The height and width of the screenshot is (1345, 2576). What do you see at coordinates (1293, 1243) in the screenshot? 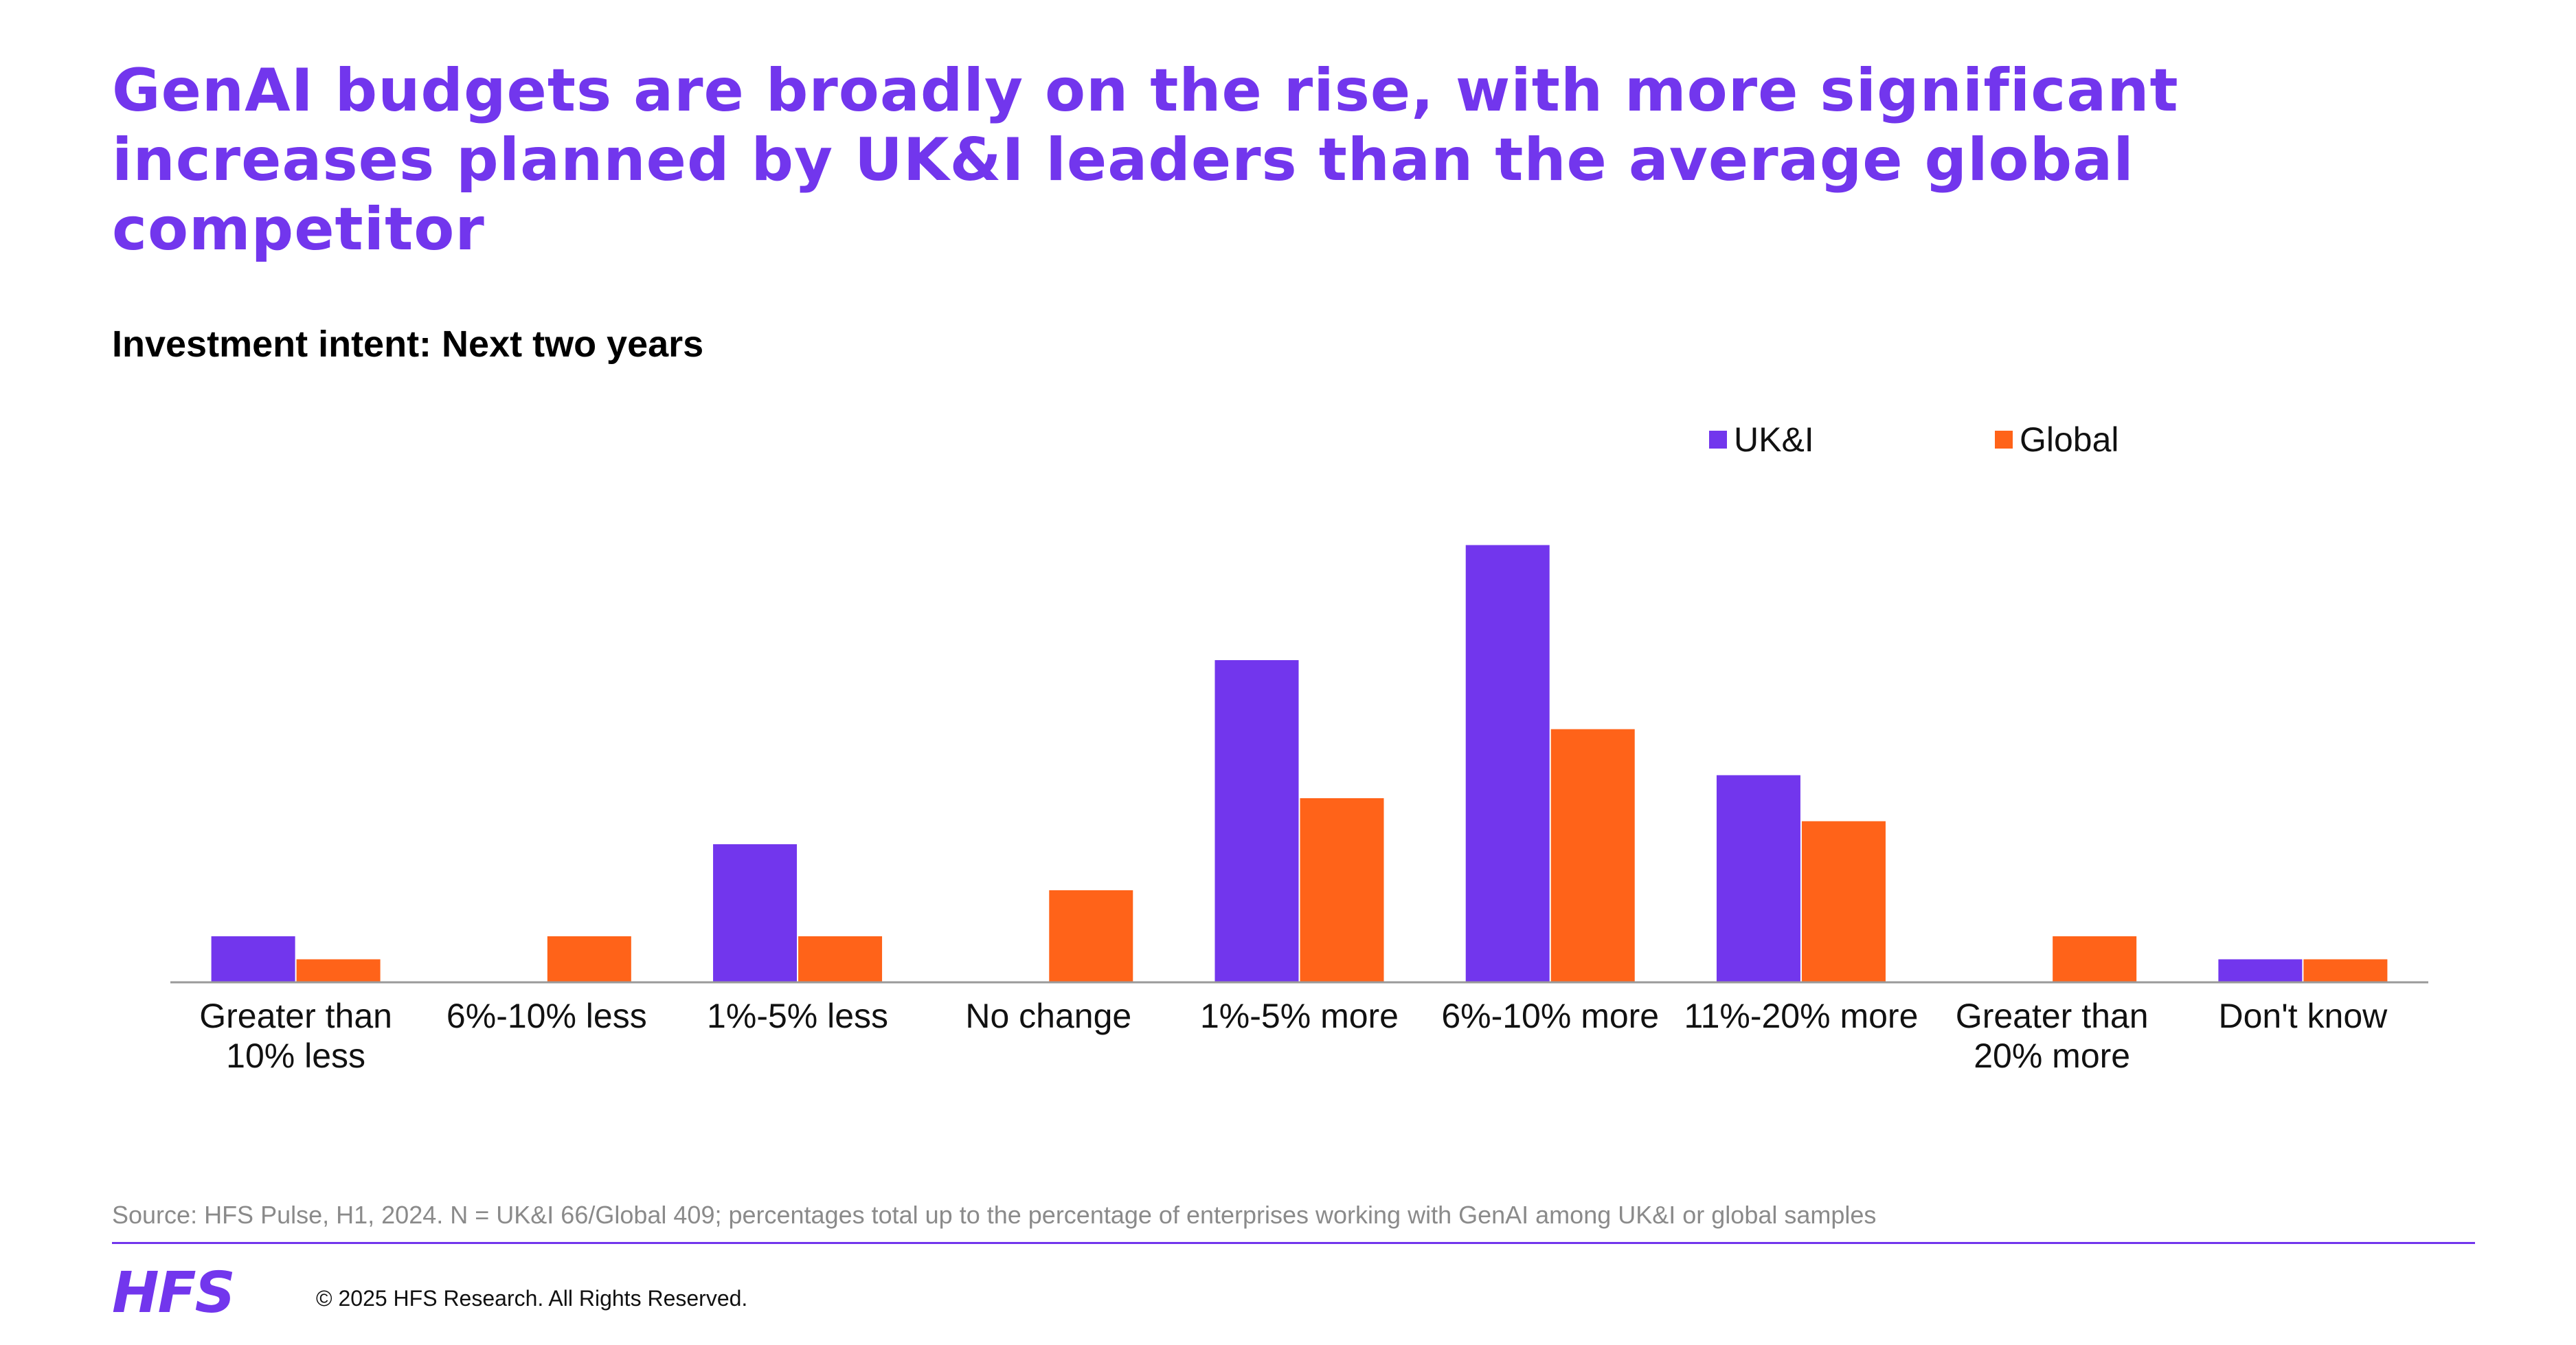
I see `footer-divider` at bounding box center [1293, 1243].